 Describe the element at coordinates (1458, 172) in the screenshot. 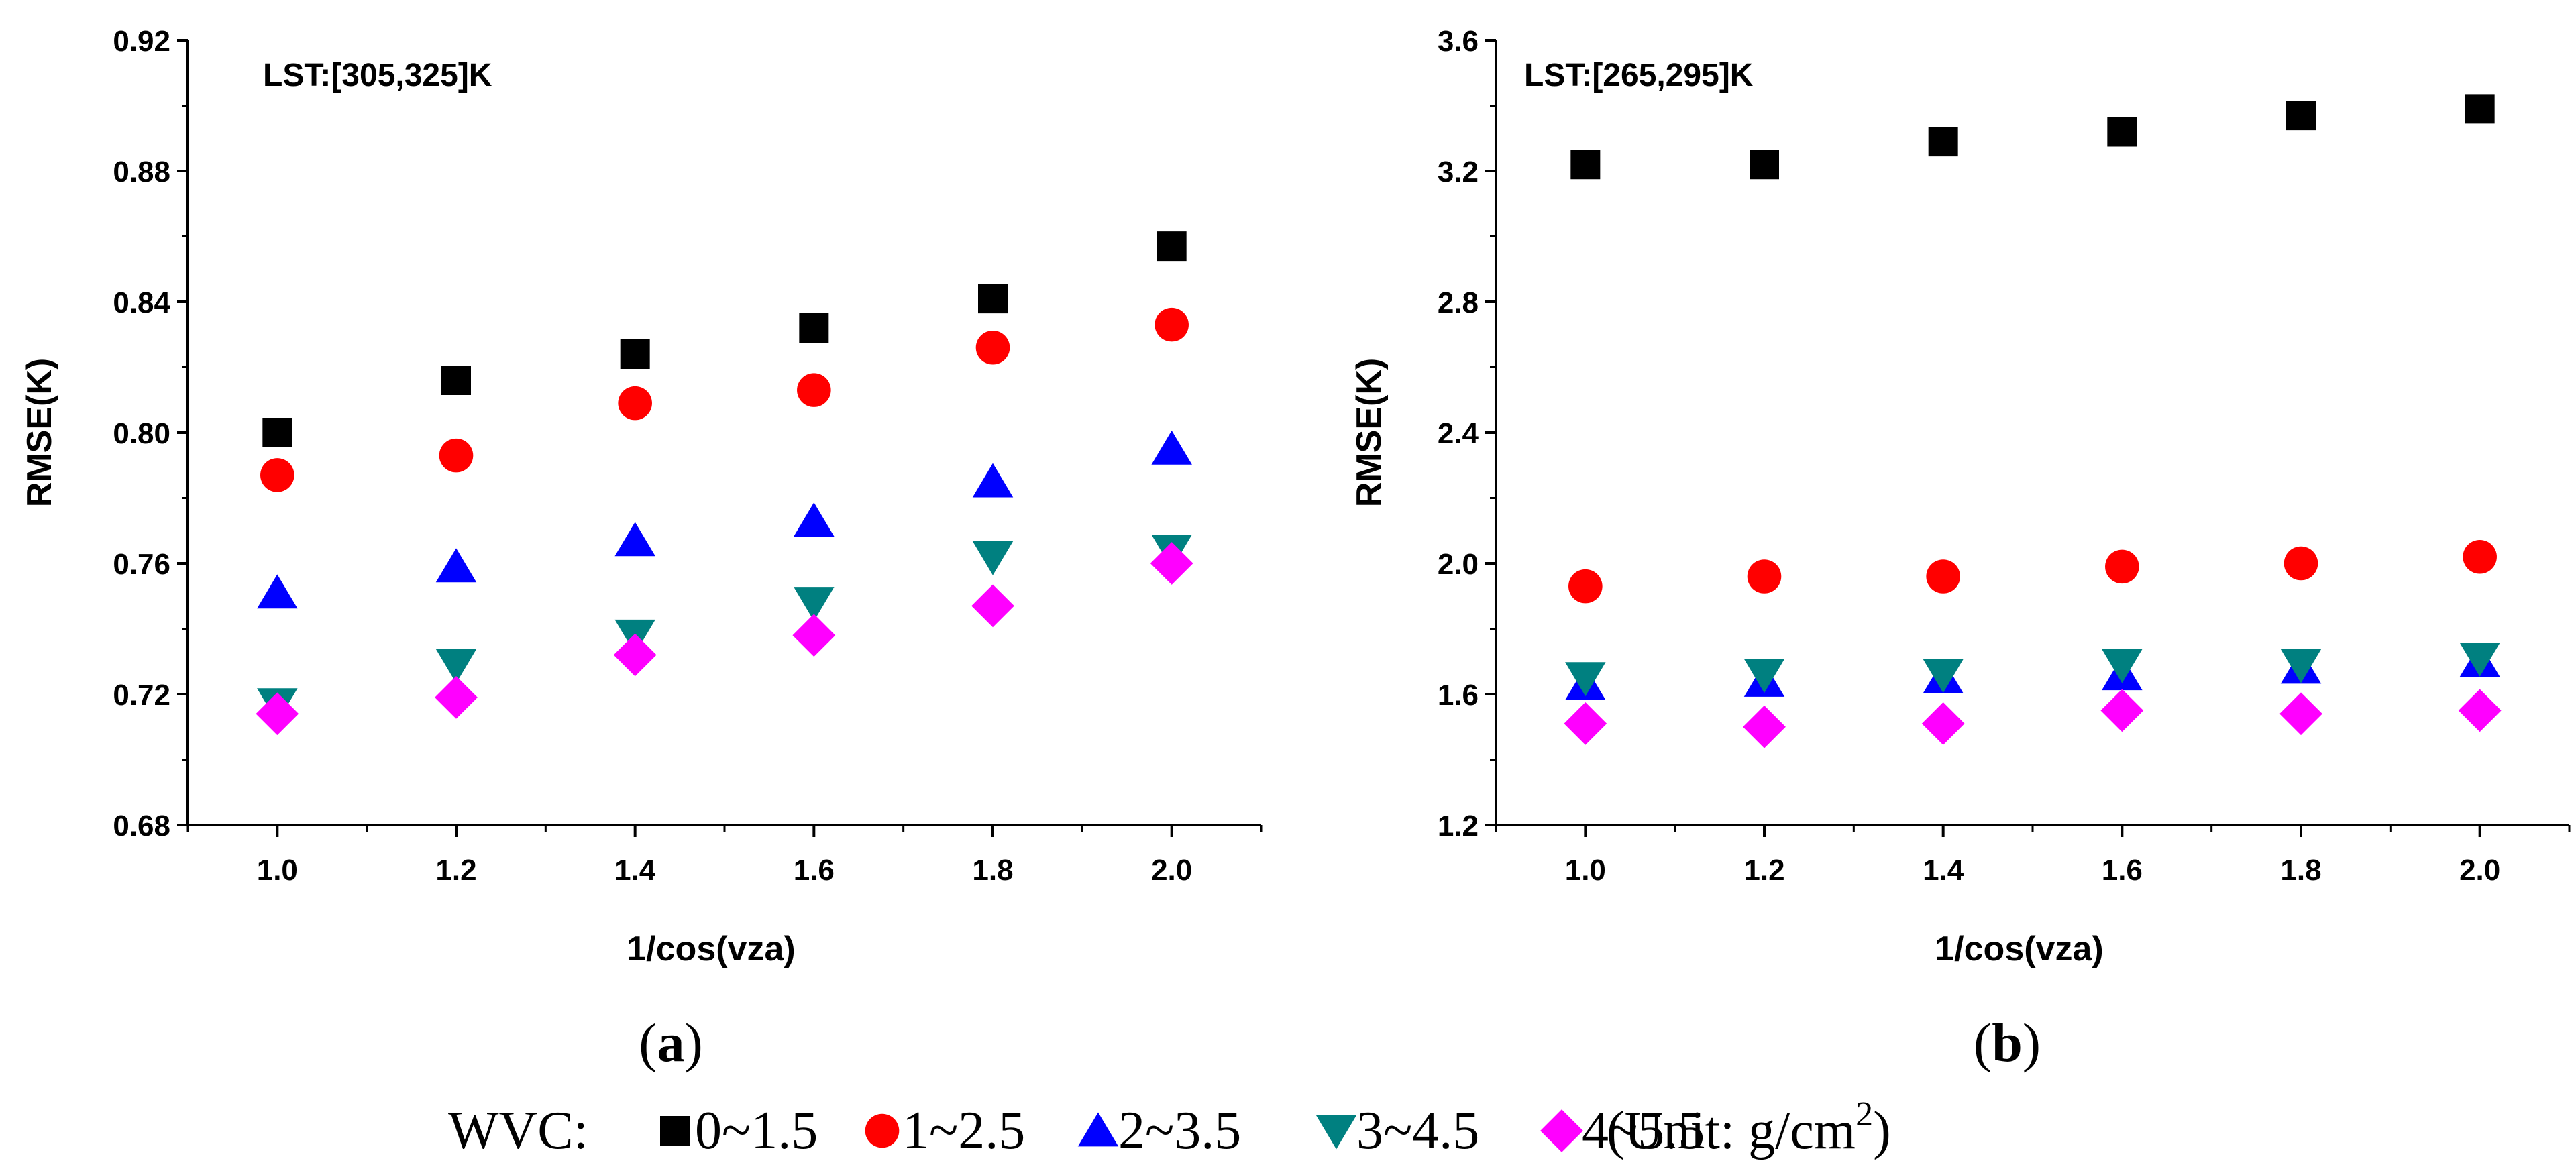

I see `y-tick-label: 3.2` at that location.